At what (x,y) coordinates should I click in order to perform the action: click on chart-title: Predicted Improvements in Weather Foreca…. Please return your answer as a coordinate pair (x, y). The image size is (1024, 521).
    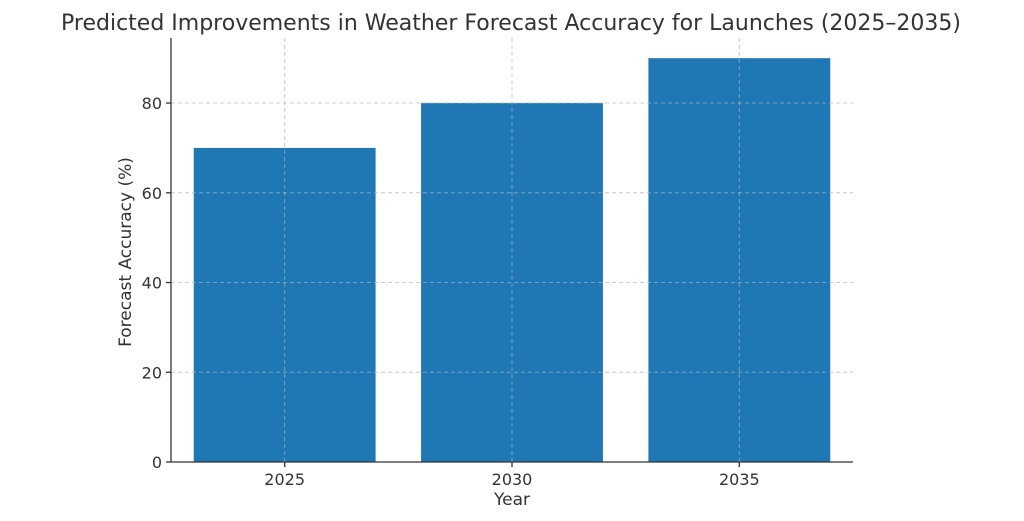
    Looking at the image, I should click on (511, 23).